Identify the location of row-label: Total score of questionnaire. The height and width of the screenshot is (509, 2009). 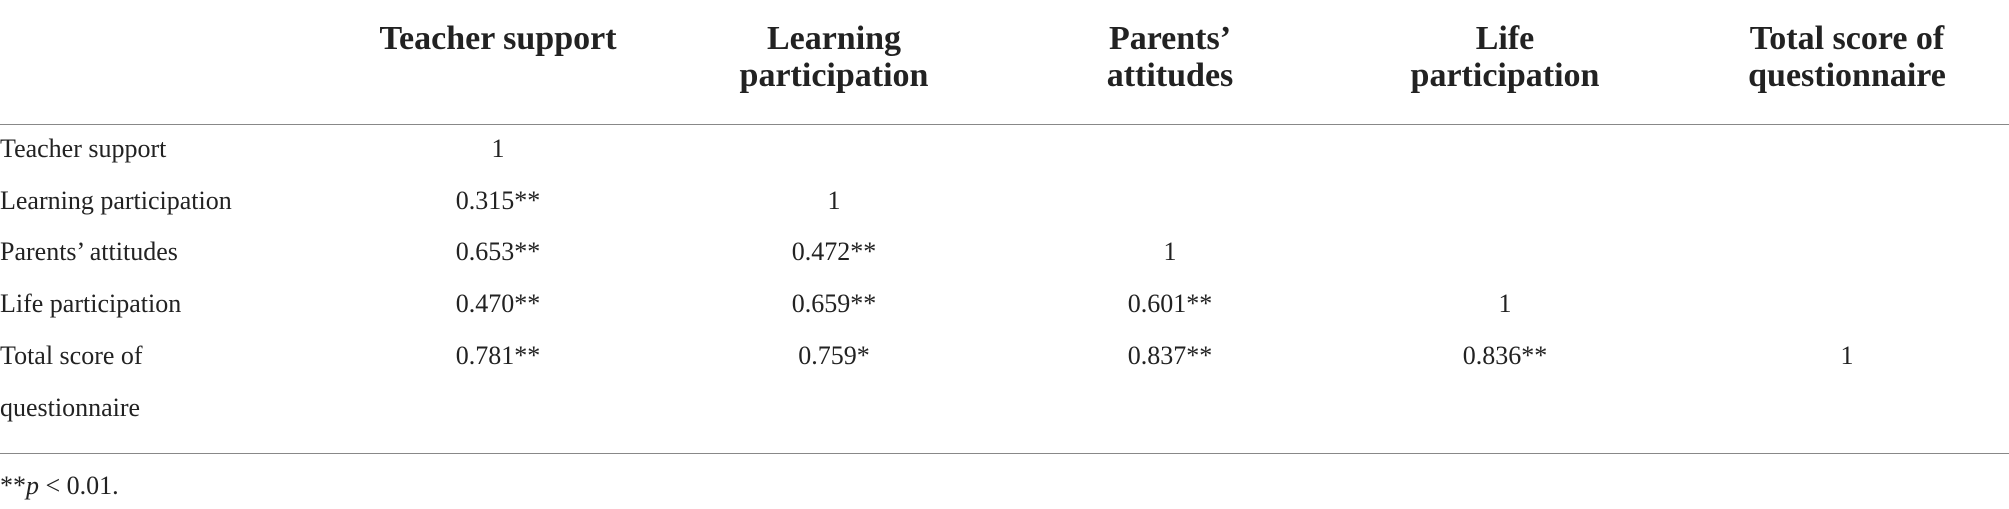
(71, 381).